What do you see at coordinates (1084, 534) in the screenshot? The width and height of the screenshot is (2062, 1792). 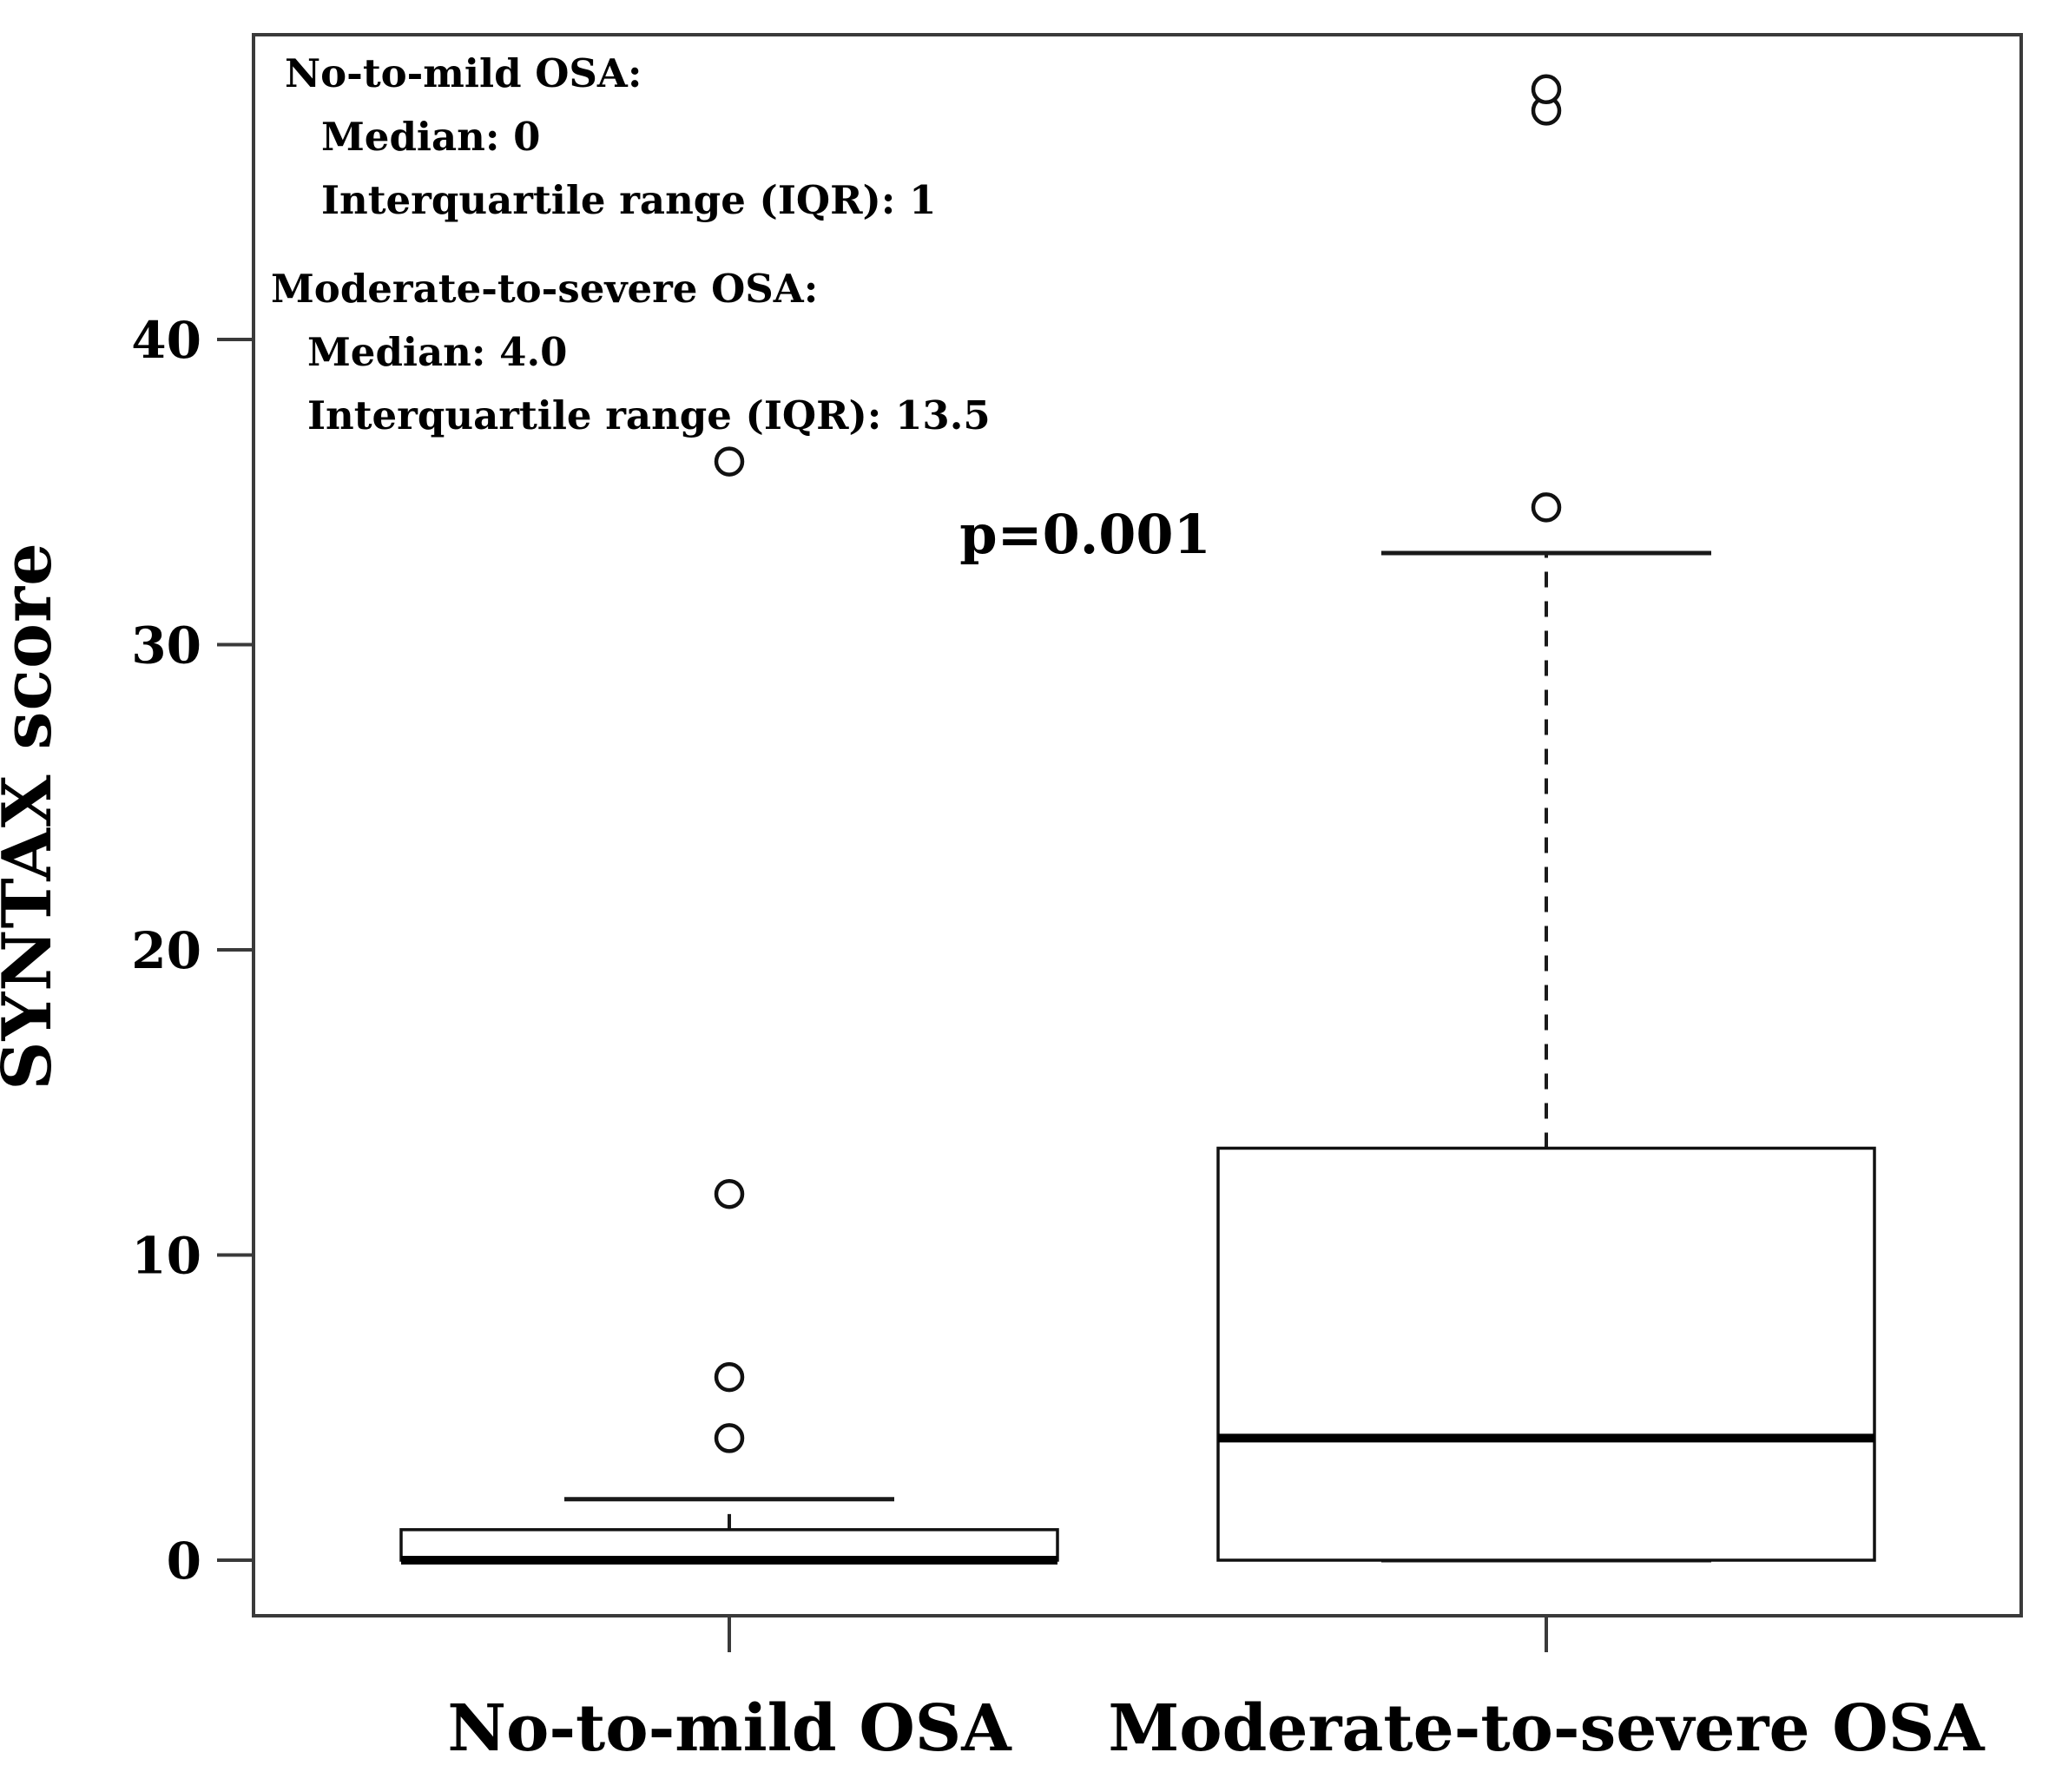 I see `p-value-label: p=0.001` at bounding box center [1084, 534].